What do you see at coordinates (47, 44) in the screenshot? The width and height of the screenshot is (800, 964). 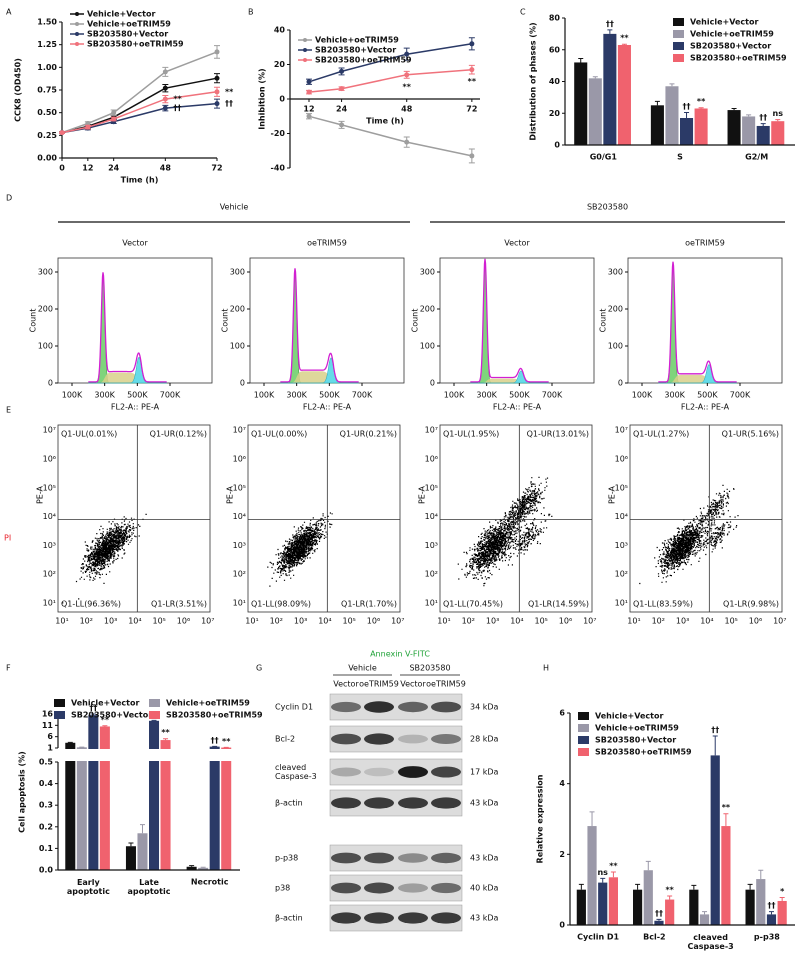 I see `y-tick-label: 1.25` at bounding box center [47, 44].